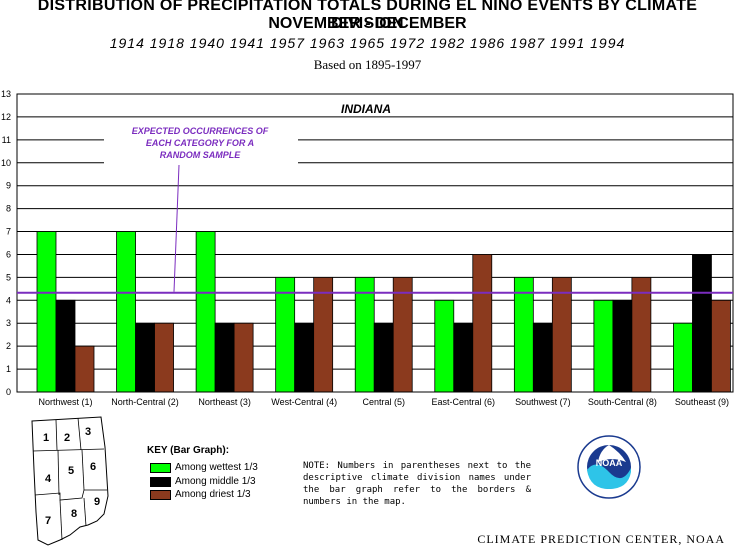  What do you see at coordinates (224, 402) in the screenshot?
I see `x-tick-label: Northeast (3)` at bounding box center [224, 402].